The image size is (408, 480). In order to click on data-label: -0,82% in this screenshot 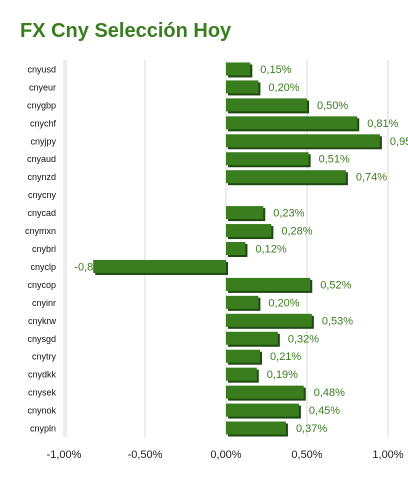, I will do `click(91, 267)`.